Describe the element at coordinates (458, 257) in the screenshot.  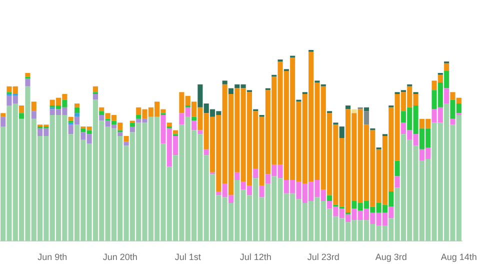
I see `x-tick-label: Aug 14th` at that location.